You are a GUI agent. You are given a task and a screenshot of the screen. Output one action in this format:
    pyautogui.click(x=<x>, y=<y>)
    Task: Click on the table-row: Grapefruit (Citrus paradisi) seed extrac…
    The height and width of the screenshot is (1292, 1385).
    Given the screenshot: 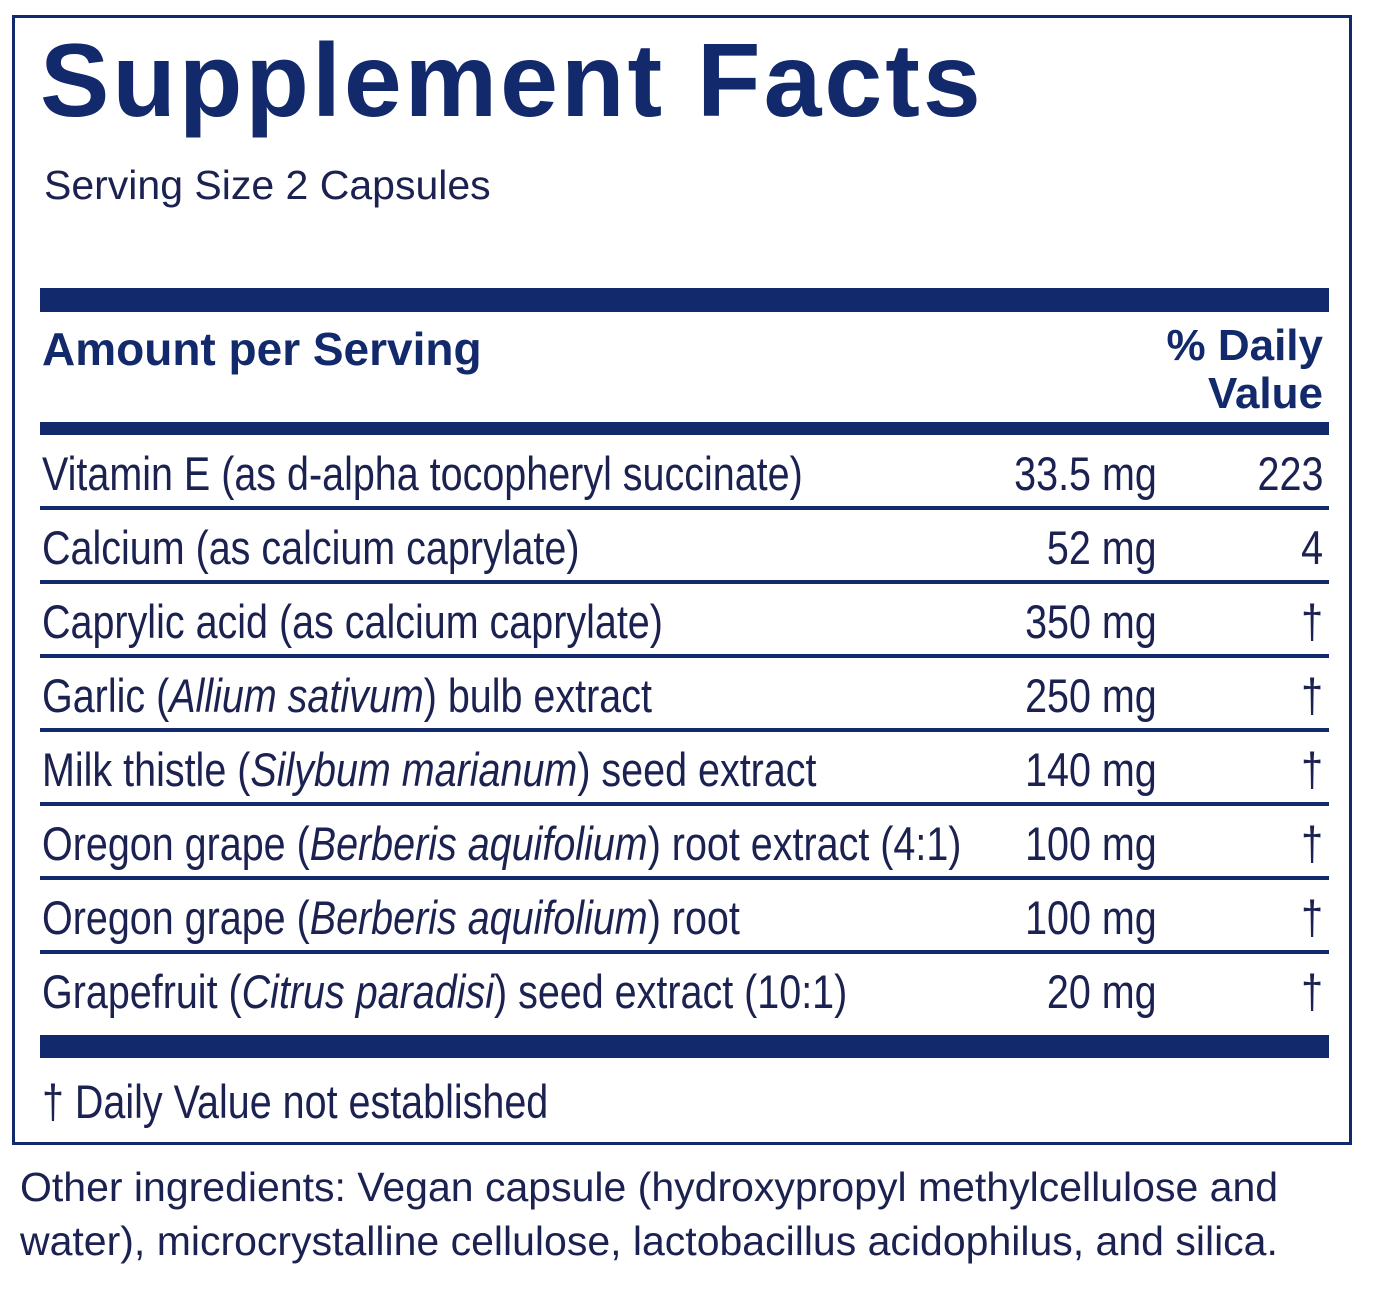 What is the action you would take?
    pyautogui.click(x=684, y=989)
    